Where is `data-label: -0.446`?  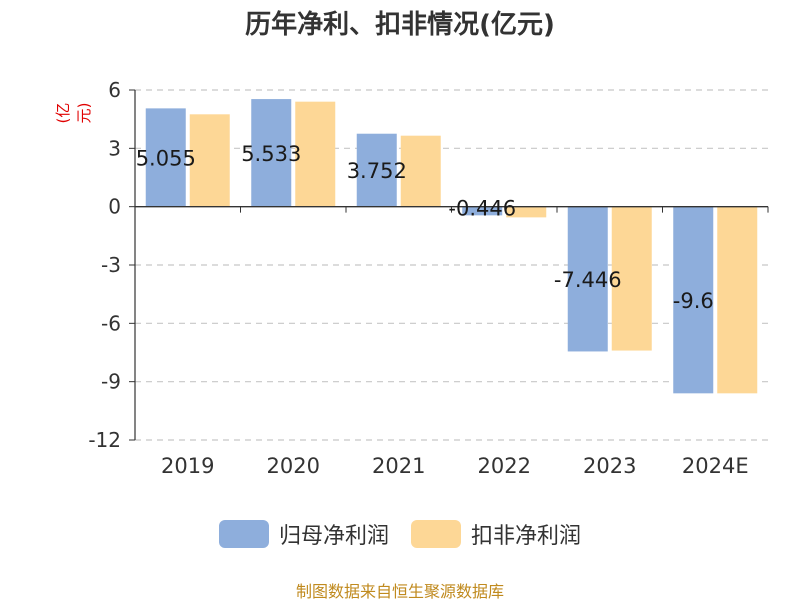
data-label: -0.446 is located at coordinates (482, 209).